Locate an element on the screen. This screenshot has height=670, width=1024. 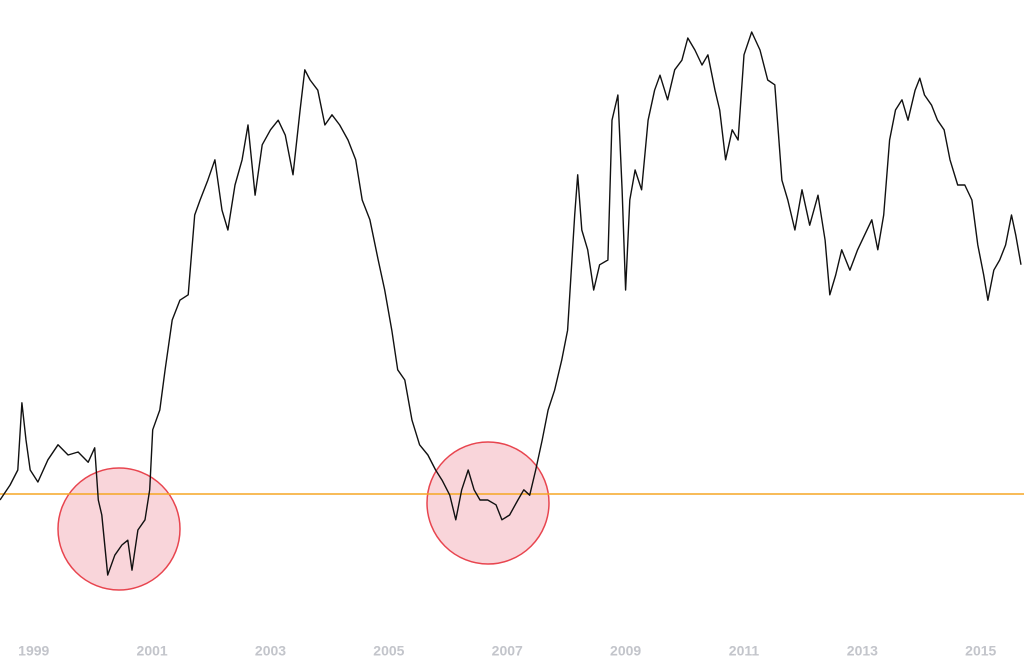
x-tick-label: 2011 is located at coordinates (744, 651).